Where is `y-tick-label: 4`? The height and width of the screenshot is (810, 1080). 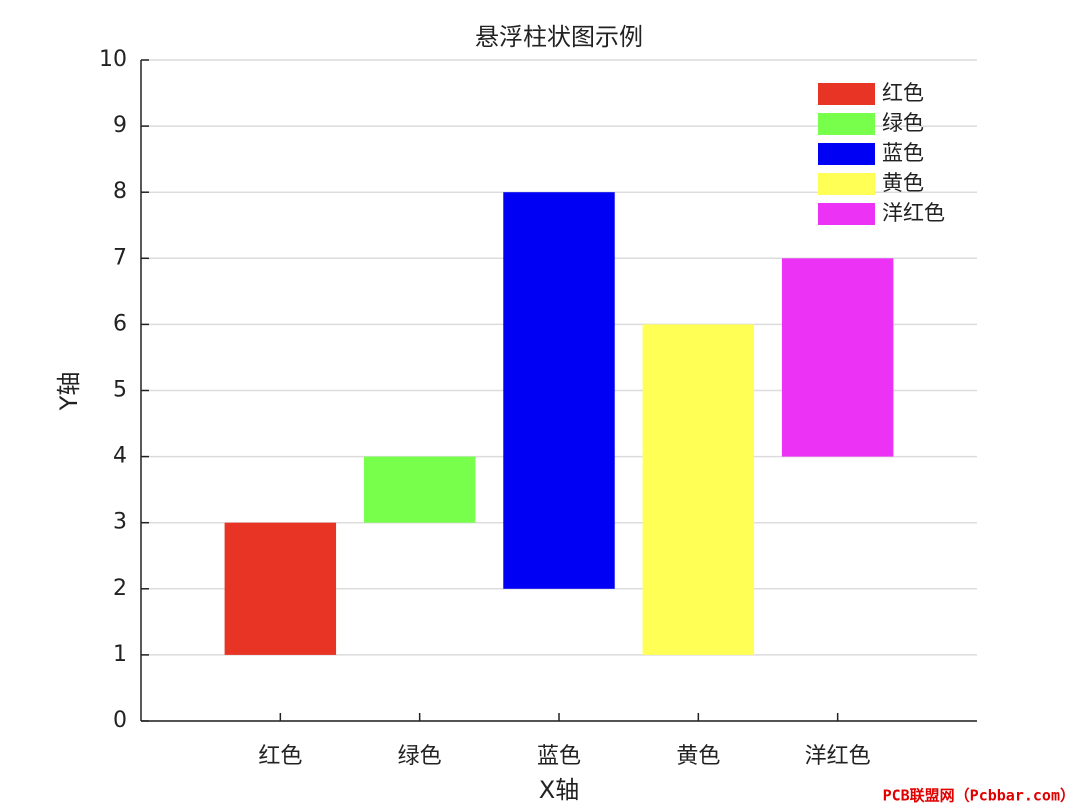
y-tick-label: 4 is located at coordinates (120, 456).